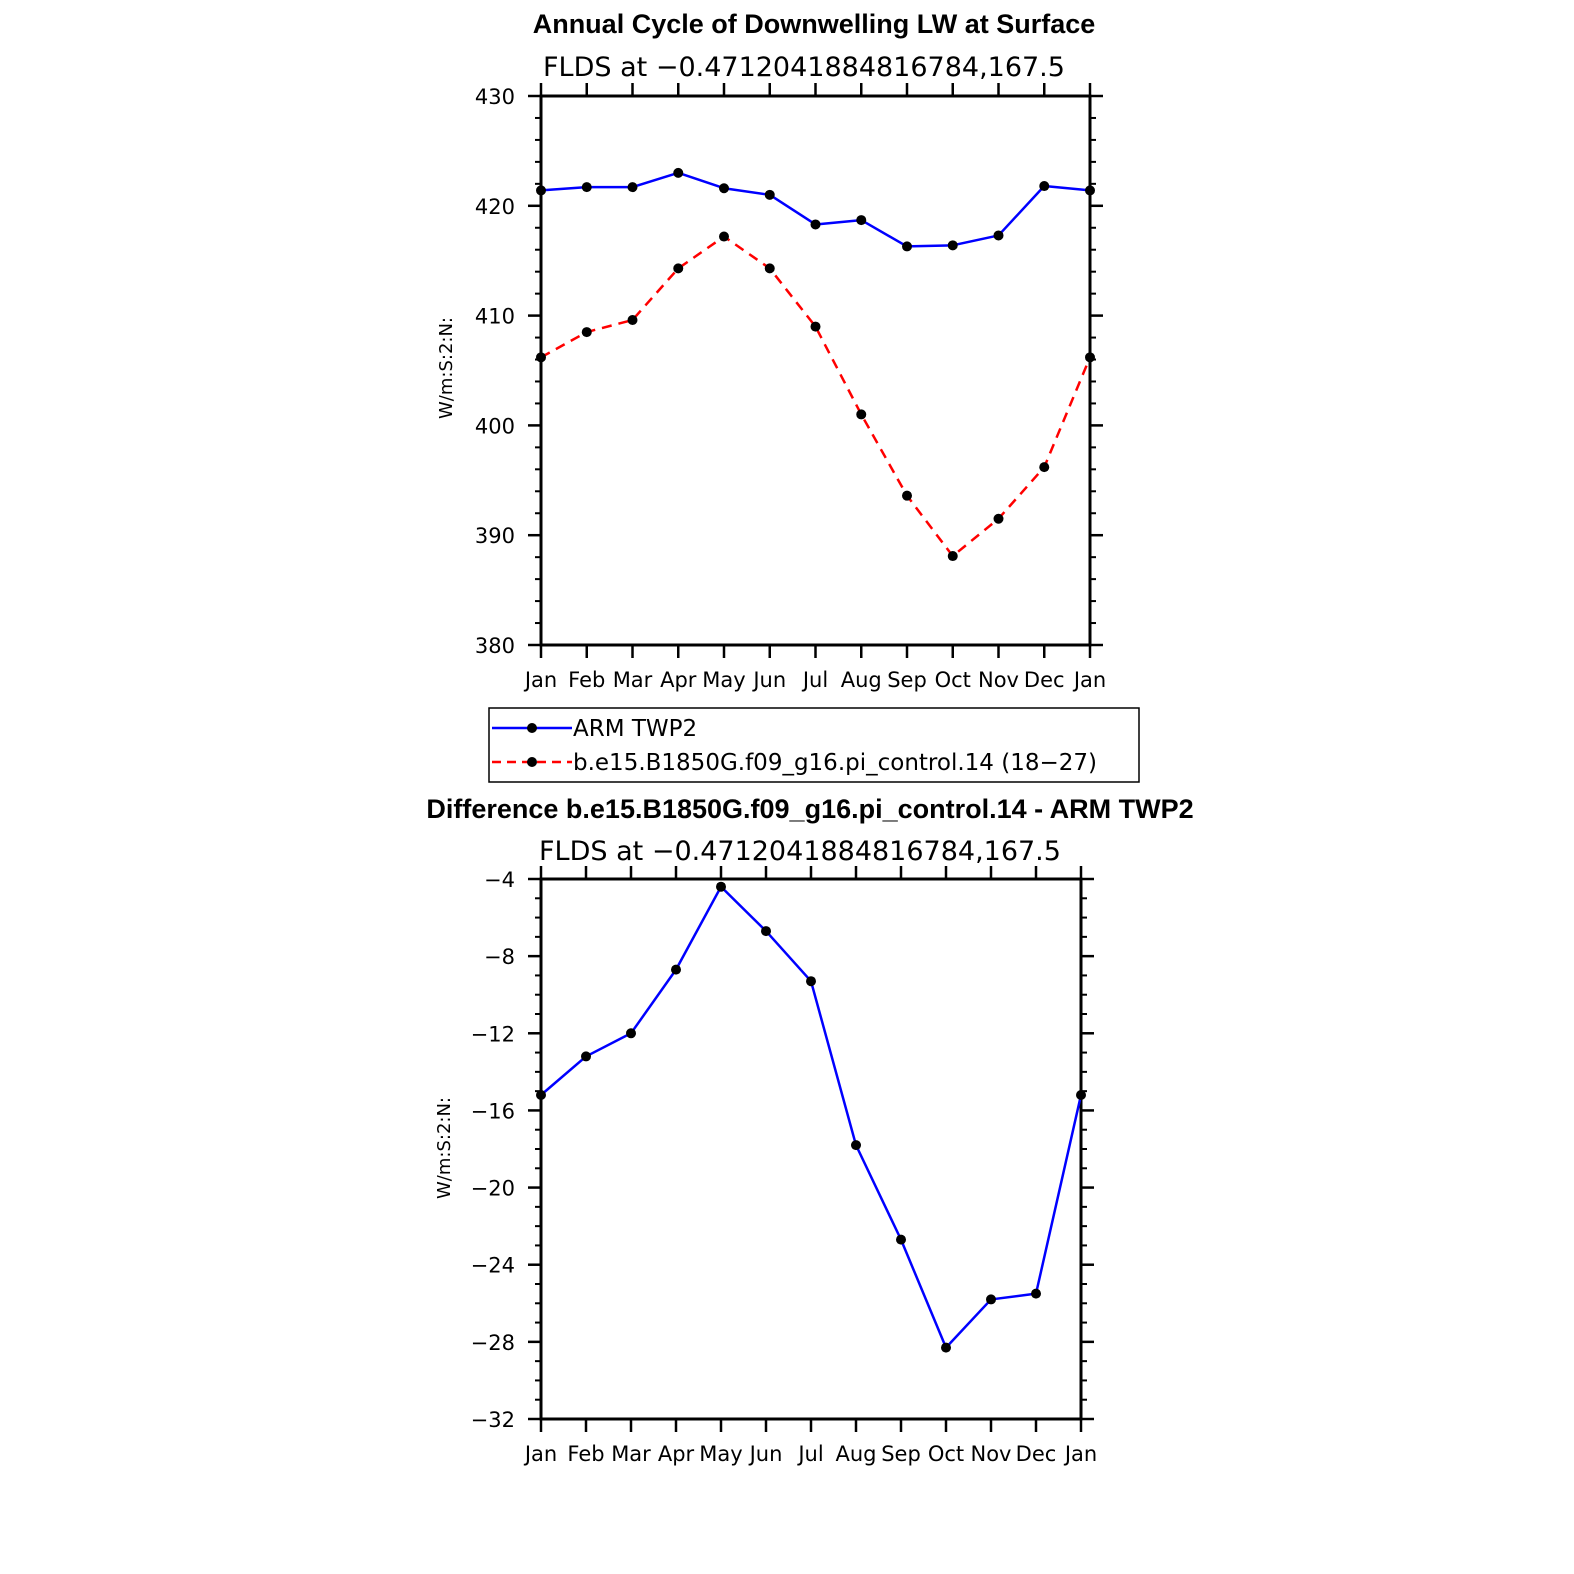  What do you see at coordinates (499, 957) in the screenshot?
I see `y-tick-label: −8` at bounding box center [499, 957].